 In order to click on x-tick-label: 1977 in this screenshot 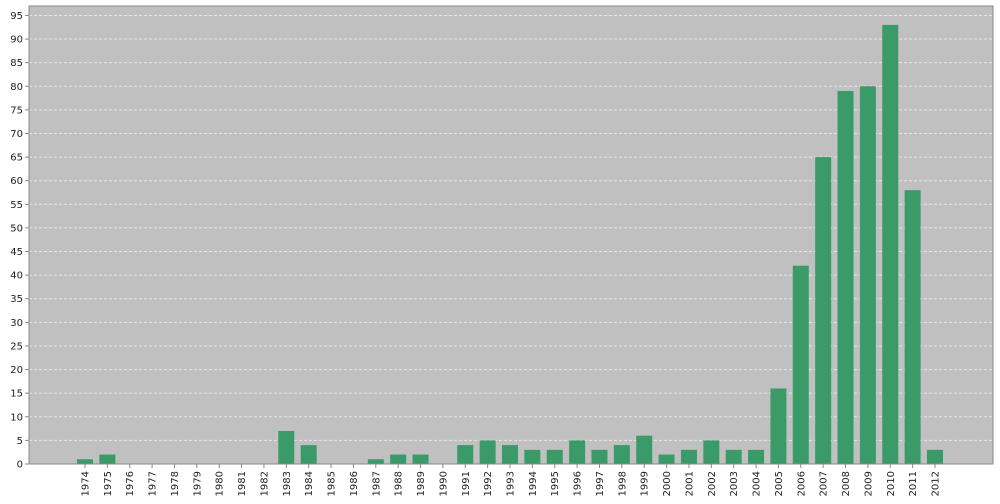, I will do `click(153, 483)`.